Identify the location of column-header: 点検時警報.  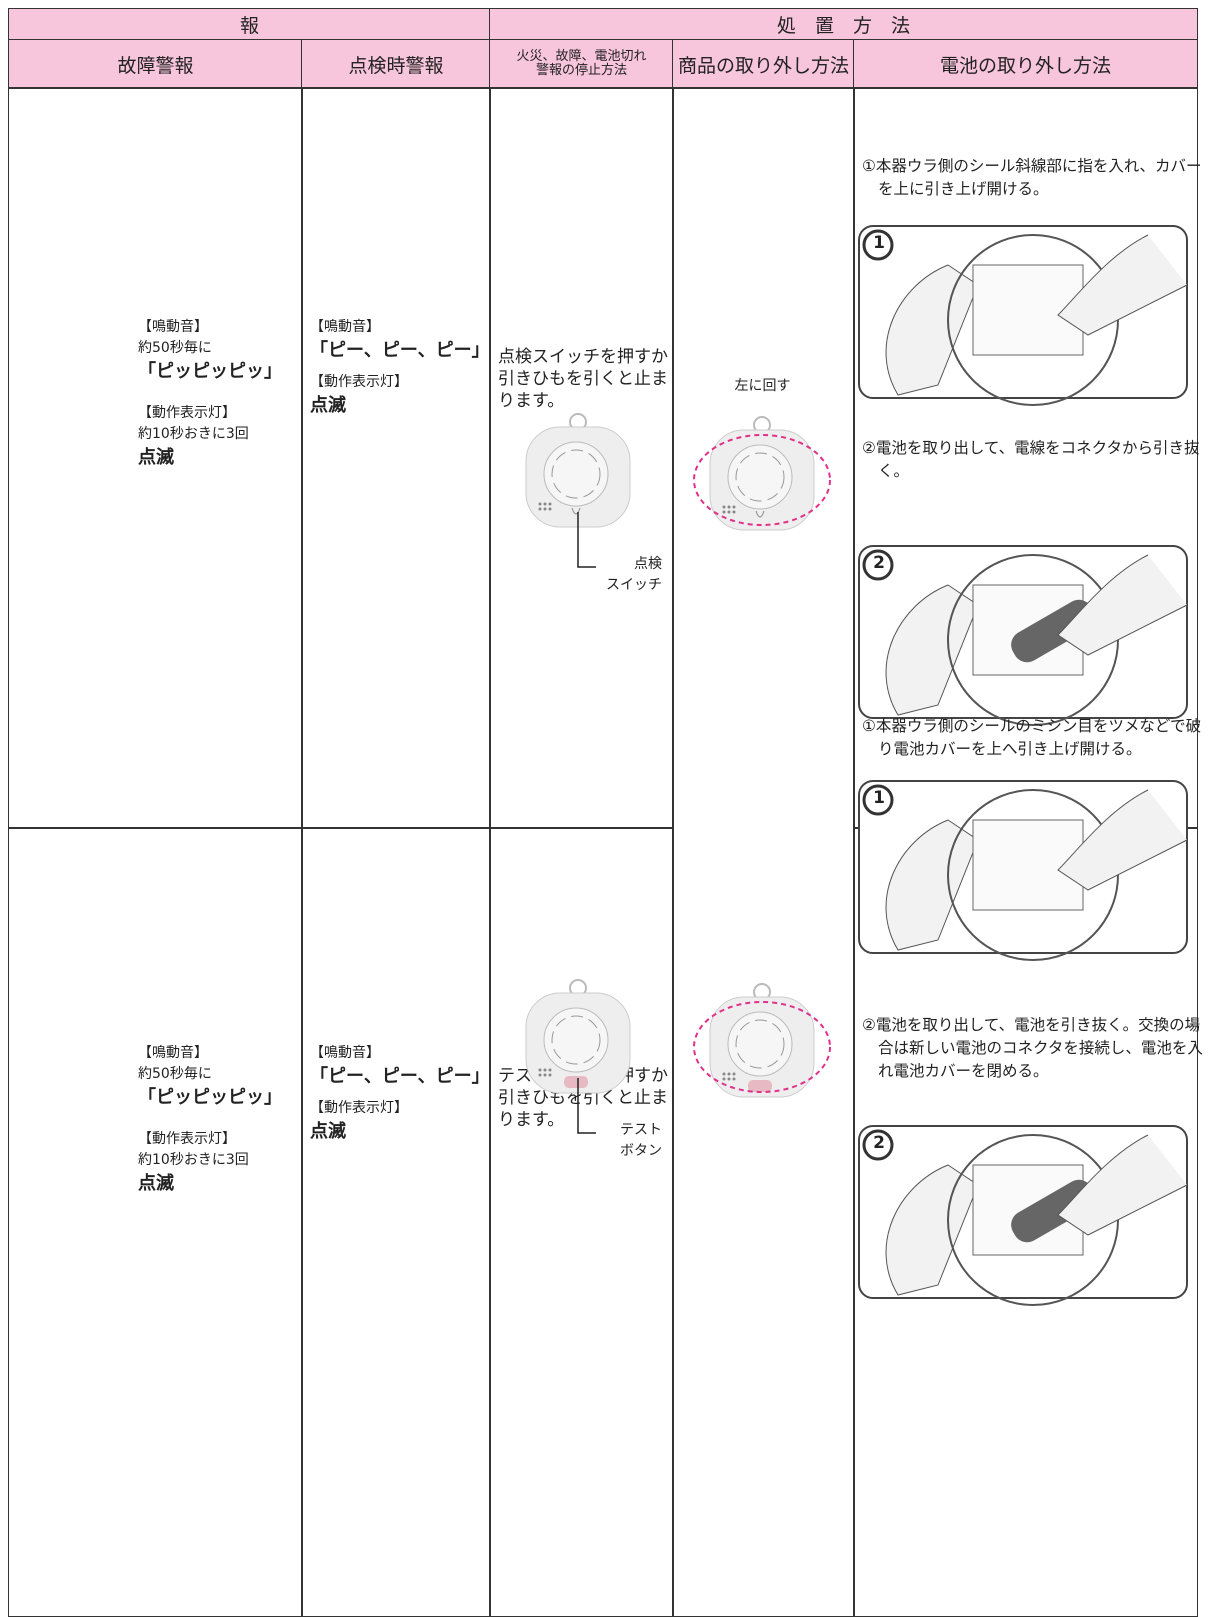
(396, 64).